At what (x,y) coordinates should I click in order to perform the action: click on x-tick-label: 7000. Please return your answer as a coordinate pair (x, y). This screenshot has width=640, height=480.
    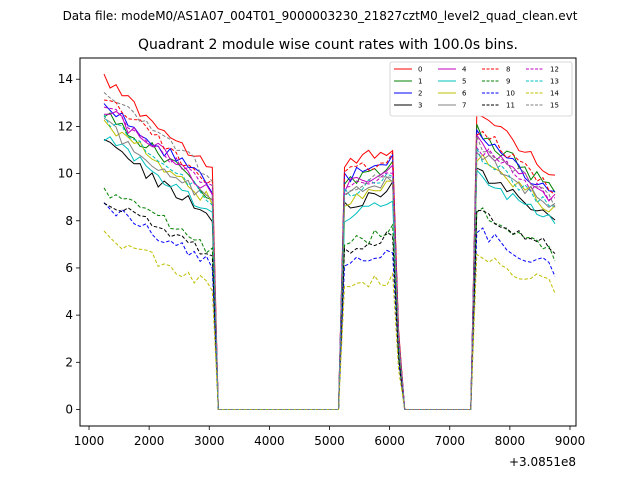
    Looking at the image, I should click on (449, 441).